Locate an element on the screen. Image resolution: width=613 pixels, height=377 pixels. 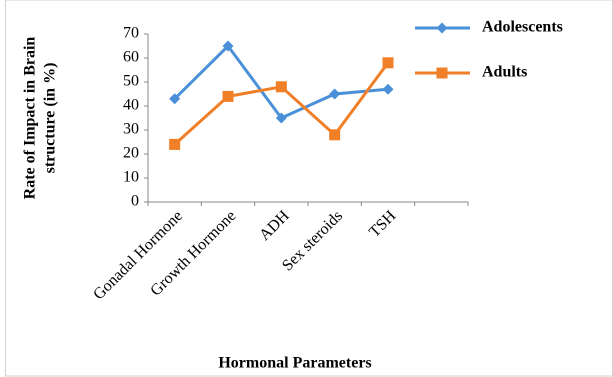
x-axis-label: Hormonal Parameters is located at coordinates (294, 363).